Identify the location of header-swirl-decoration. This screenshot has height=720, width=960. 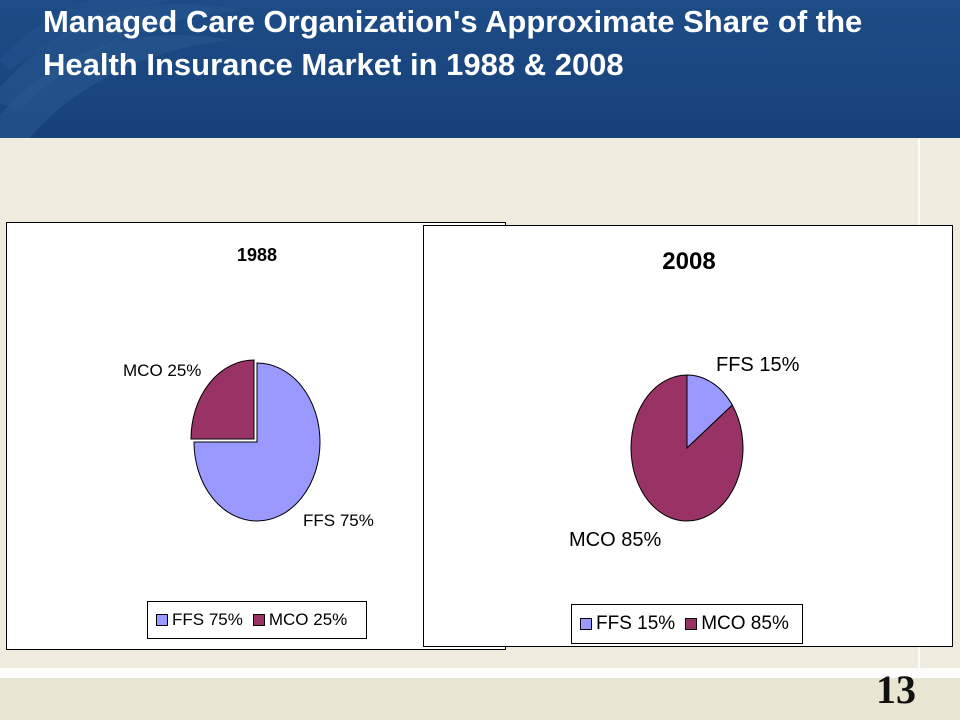
(120, 69).